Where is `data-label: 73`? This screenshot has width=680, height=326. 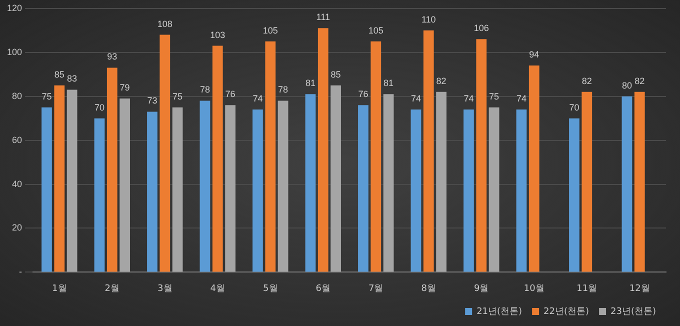 data-label: 73 is located at coordinates (152, 101).